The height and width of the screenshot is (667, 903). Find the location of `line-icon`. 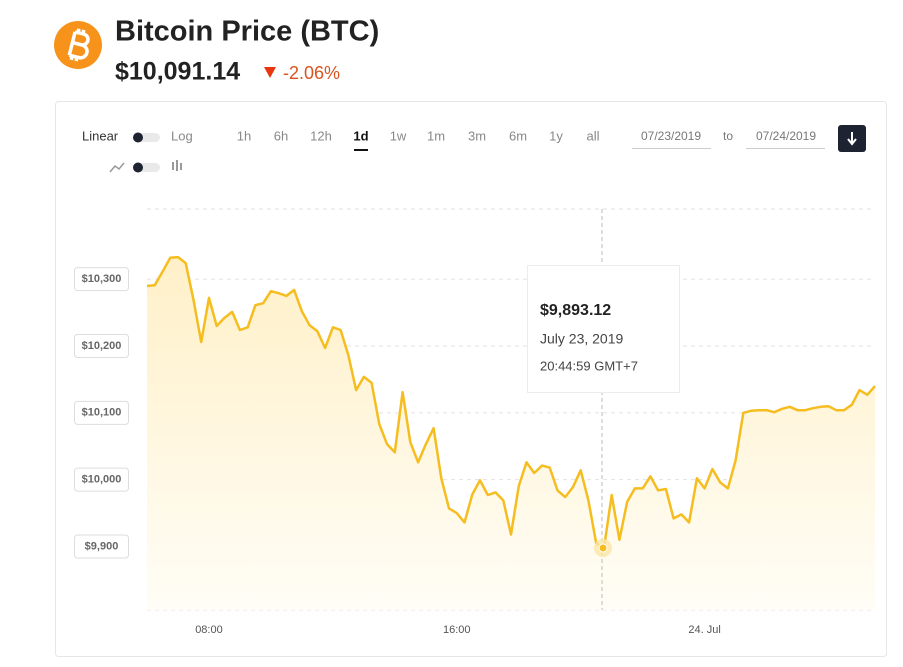

line-icon is located at coordinates (117, 167).